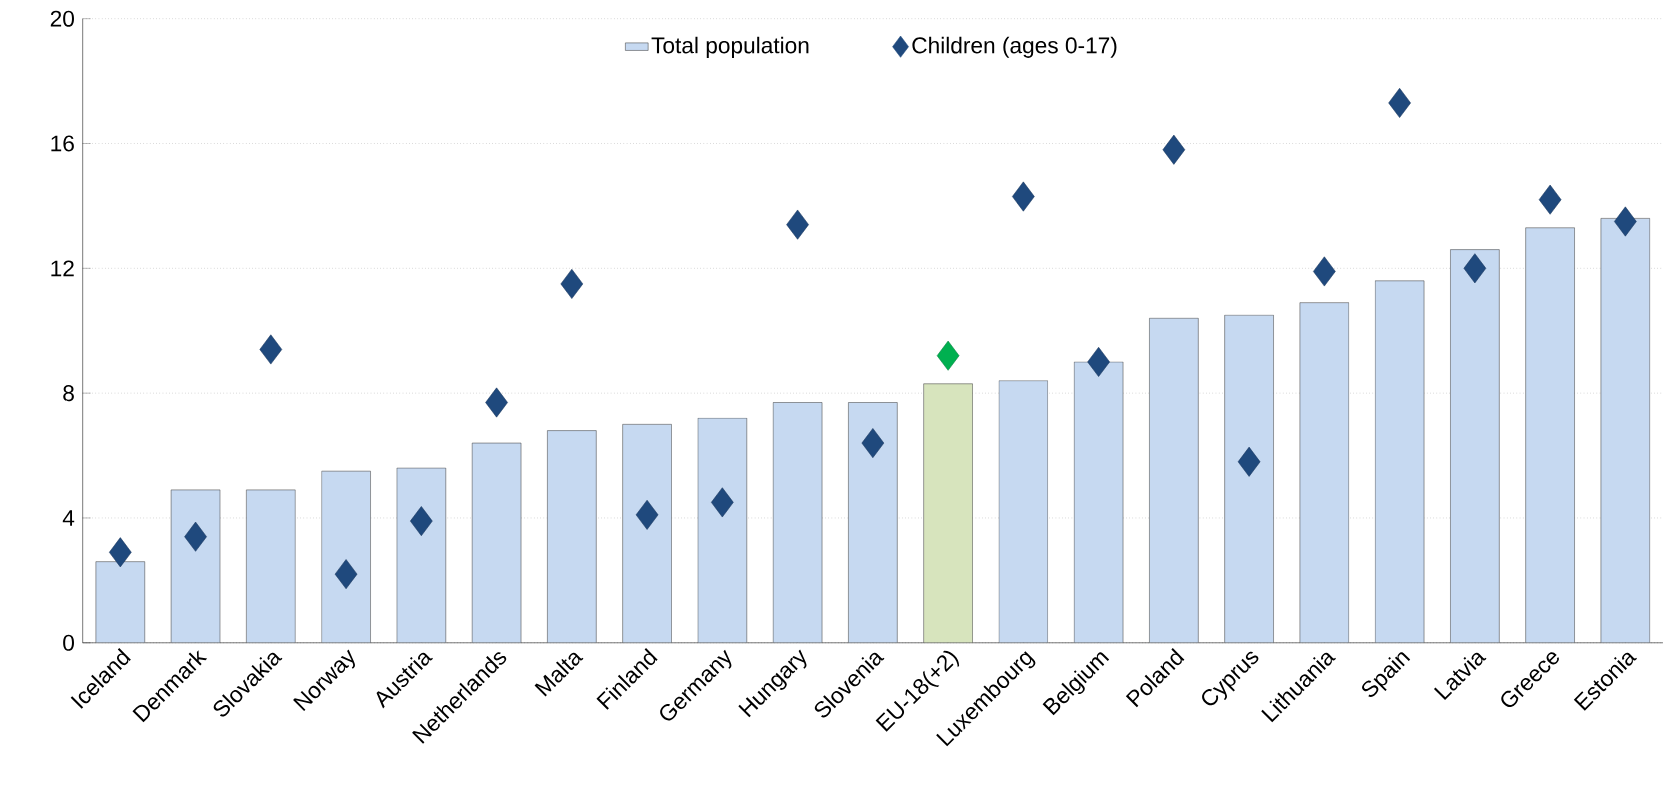  Describe the element at coordinates (68, 393) in the screenshot. I see `y-tick-label: 8` at that location.